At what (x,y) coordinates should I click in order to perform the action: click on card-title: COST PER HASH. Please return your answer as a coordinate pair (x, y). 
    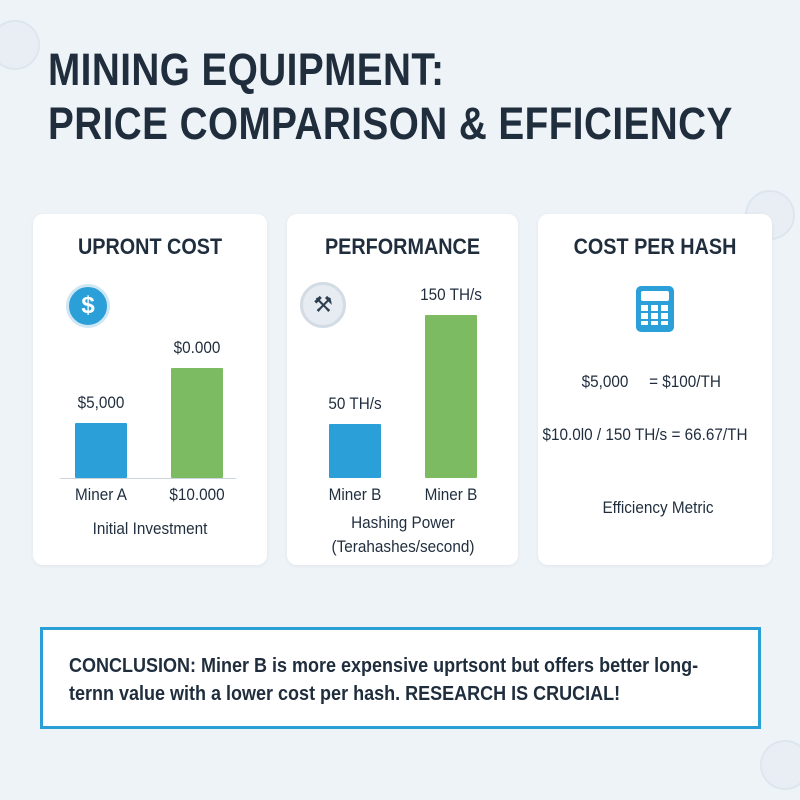
    Looking at the image, I should click on (655, 246).